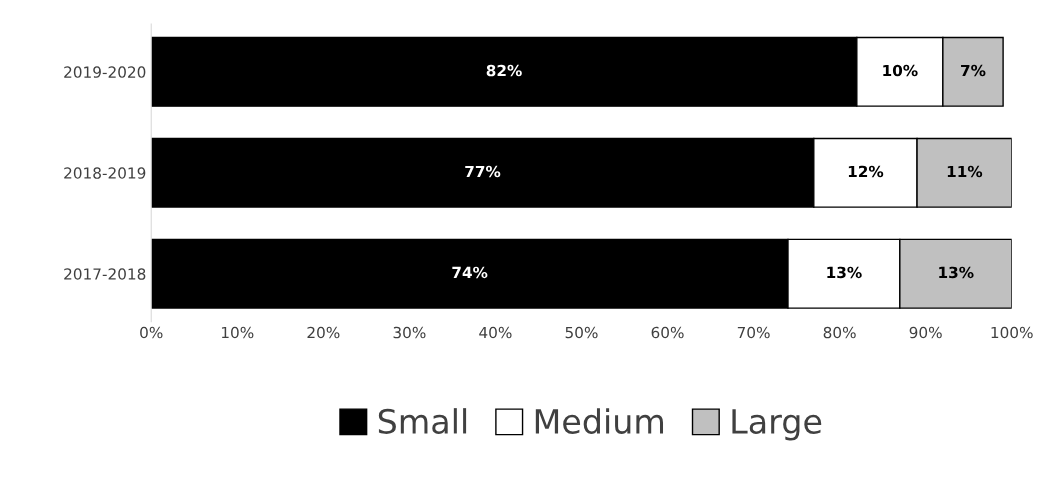 This screenshot has height=480, width=1043. Describe the element at coordinates (470, 272) in the screenshot. I see `data-label: 74%` at that location.